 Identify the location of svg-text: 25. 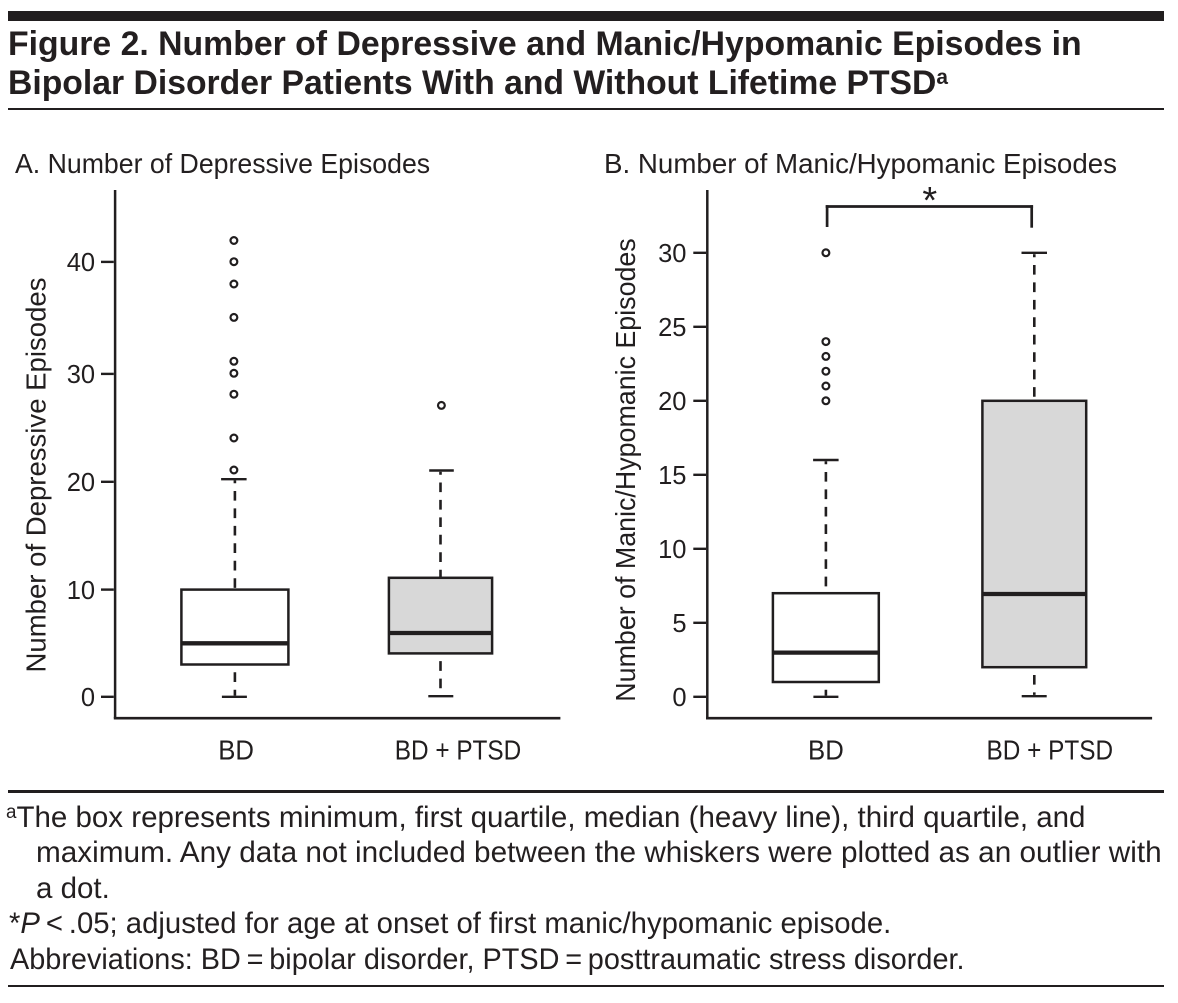
(672, 328).